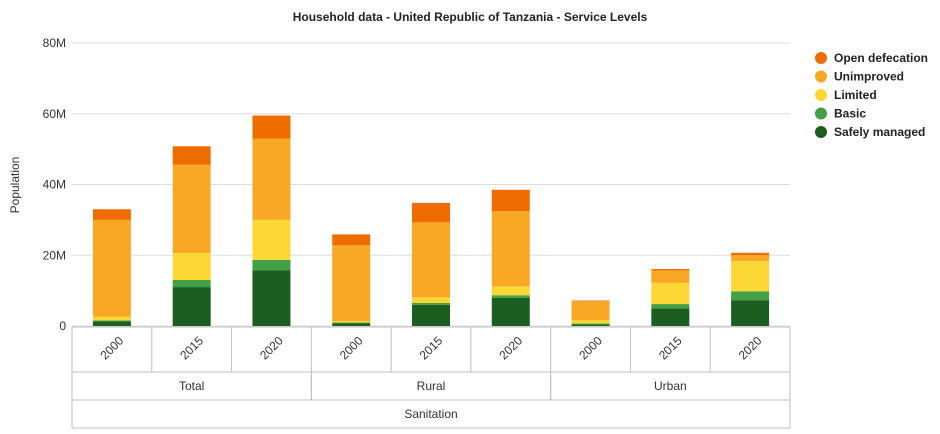  I want to click on y-tick-label: 0, so click(62, 326).